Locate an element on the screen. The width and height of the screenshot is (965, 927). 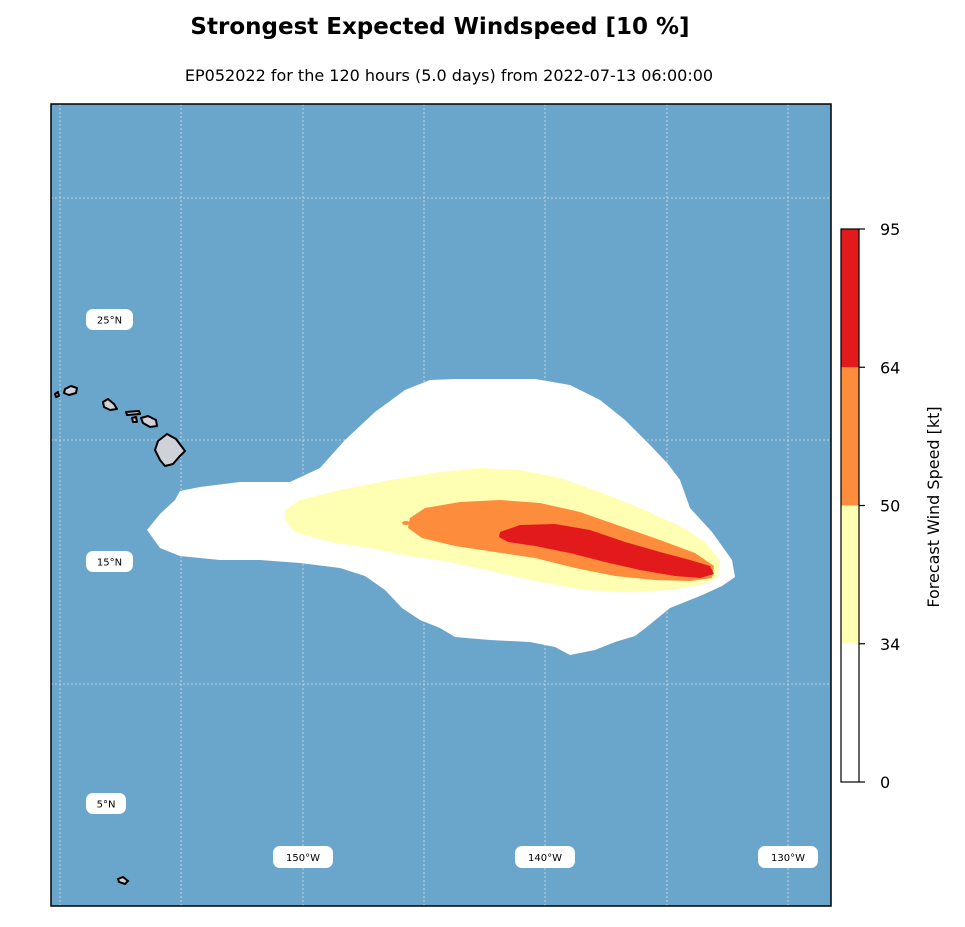
colorbar-tick-label: 95 is located at coordinates (890, 229).